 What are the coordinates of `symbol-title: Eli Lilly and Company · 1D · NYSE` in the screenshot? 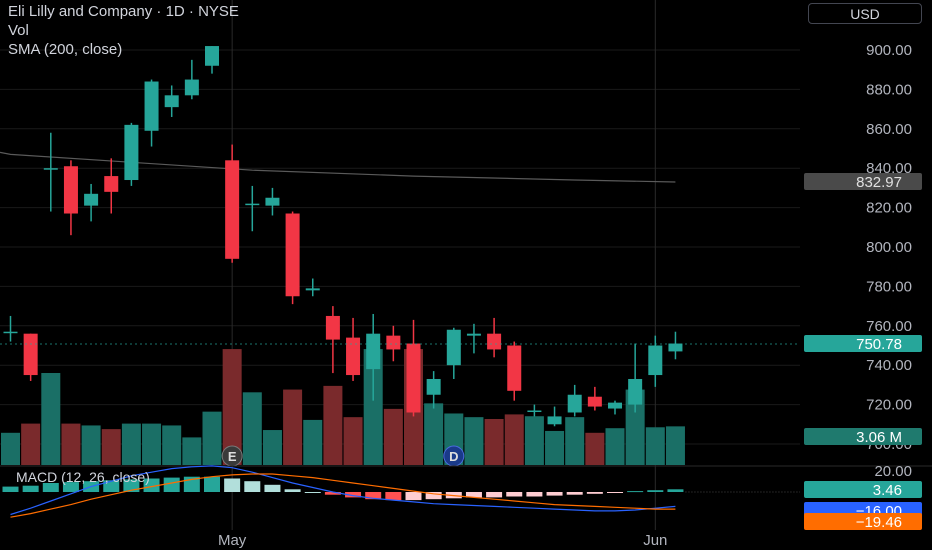 It's located at (123, 11).